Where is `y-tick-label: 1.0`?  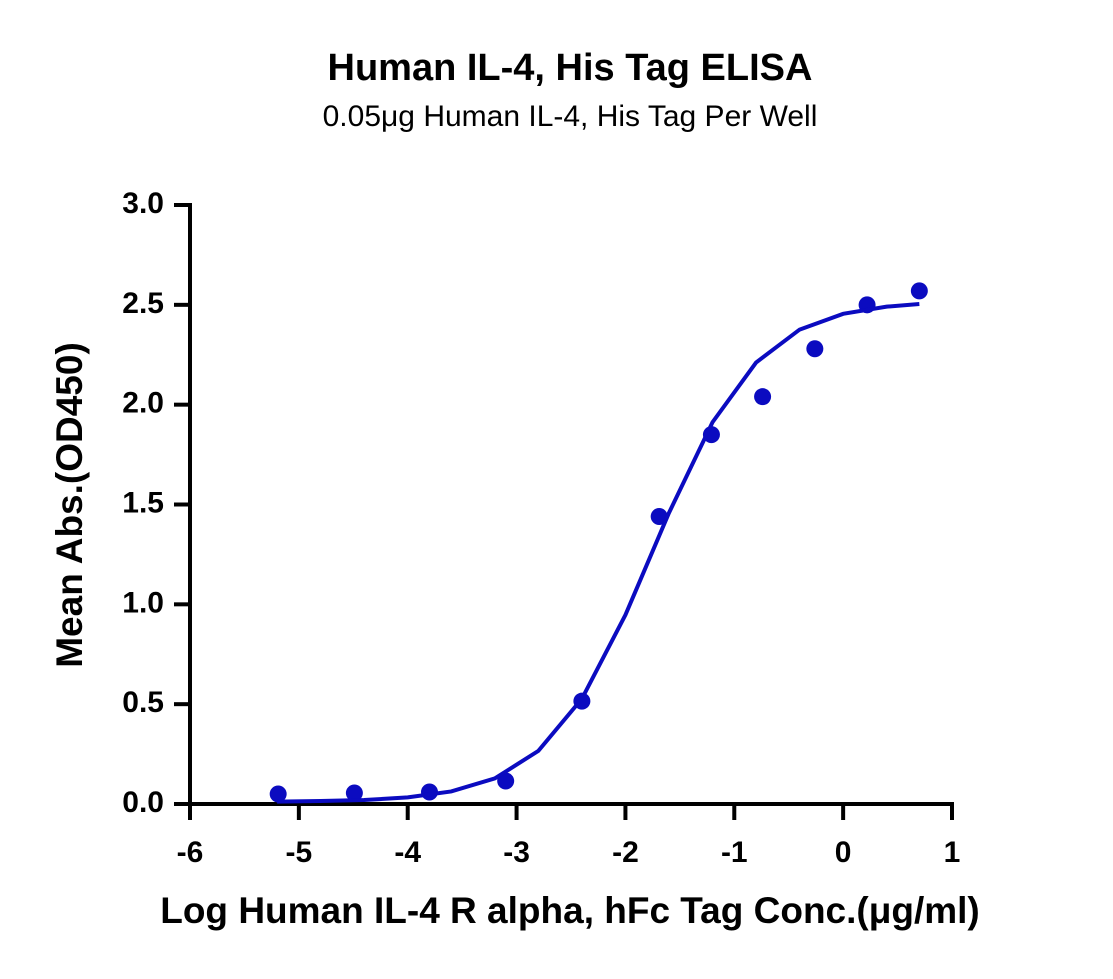
y-tick-label: 1.0 is located at coordinates (143, 602).